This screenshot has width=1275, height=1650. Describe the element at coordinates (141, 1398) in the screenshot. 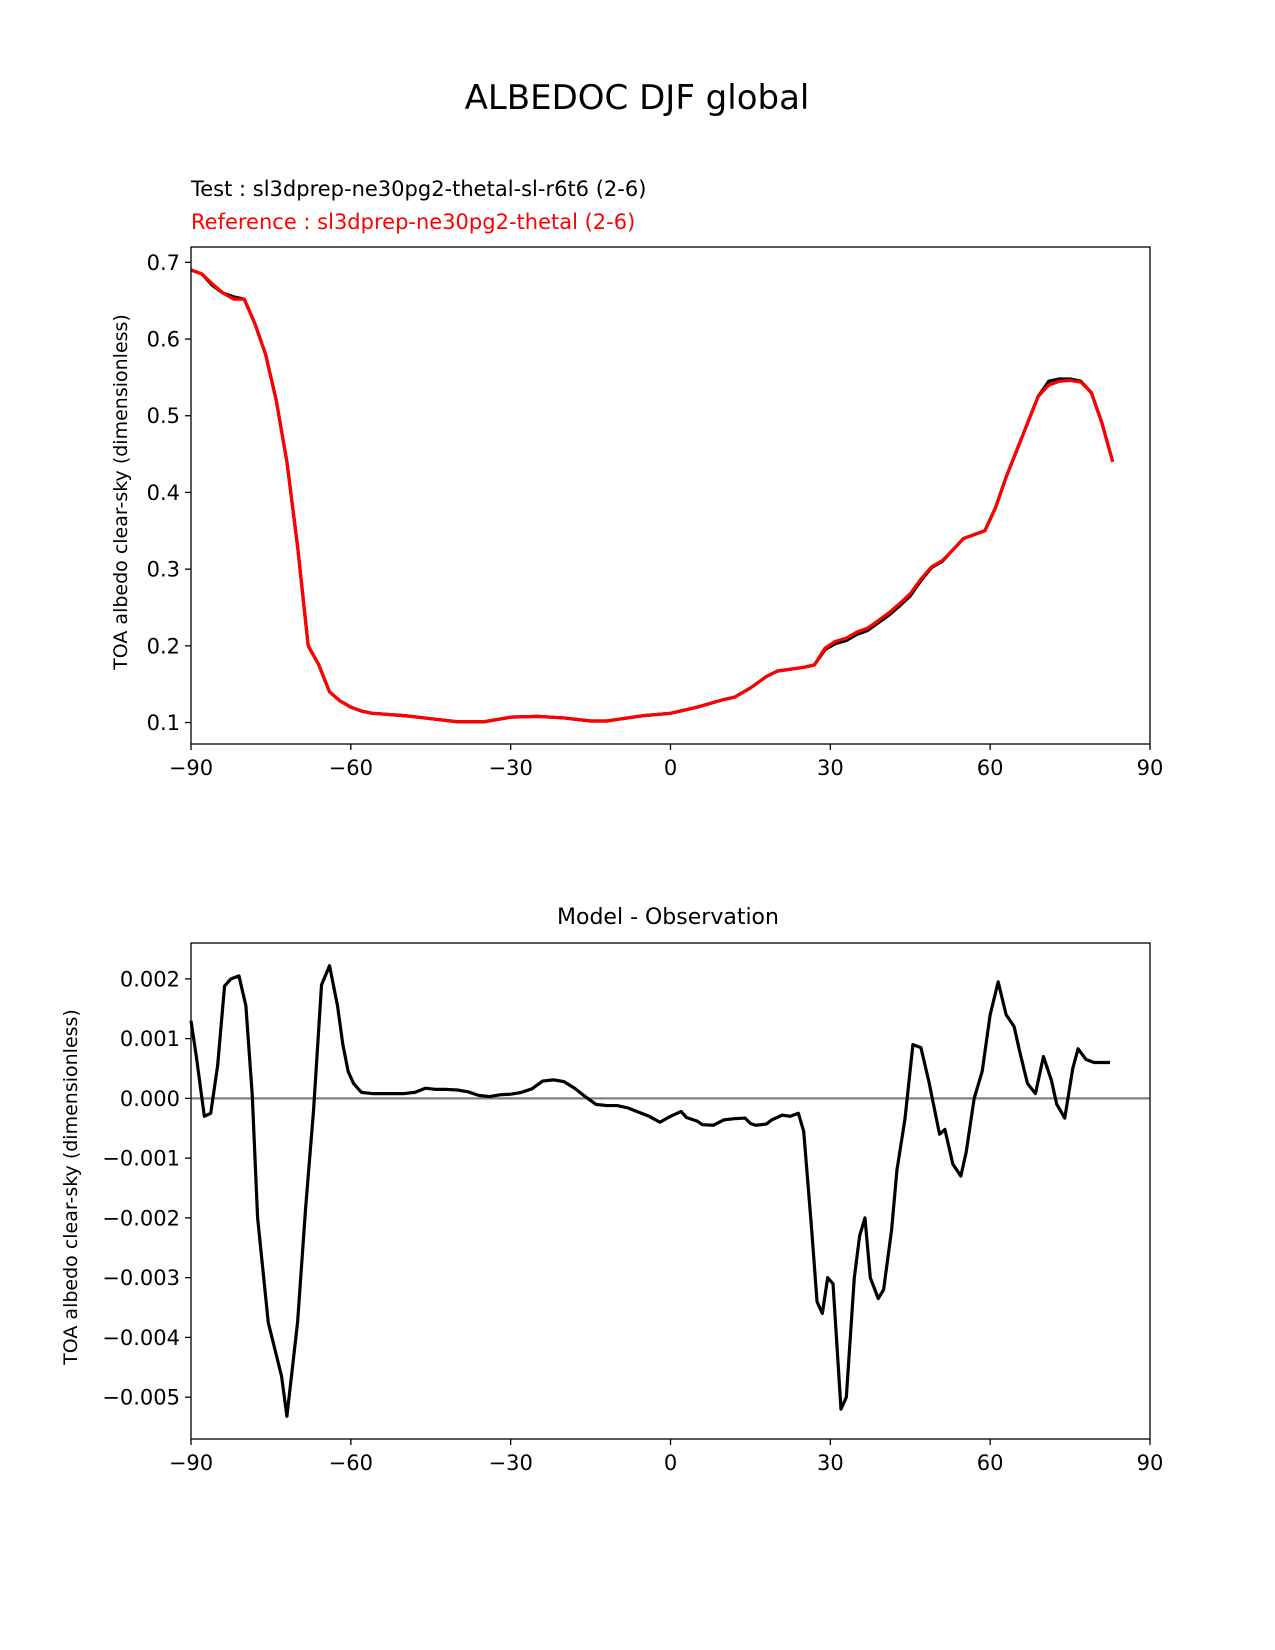

I see `bottom-y-tick-label: −0.005` at that location.